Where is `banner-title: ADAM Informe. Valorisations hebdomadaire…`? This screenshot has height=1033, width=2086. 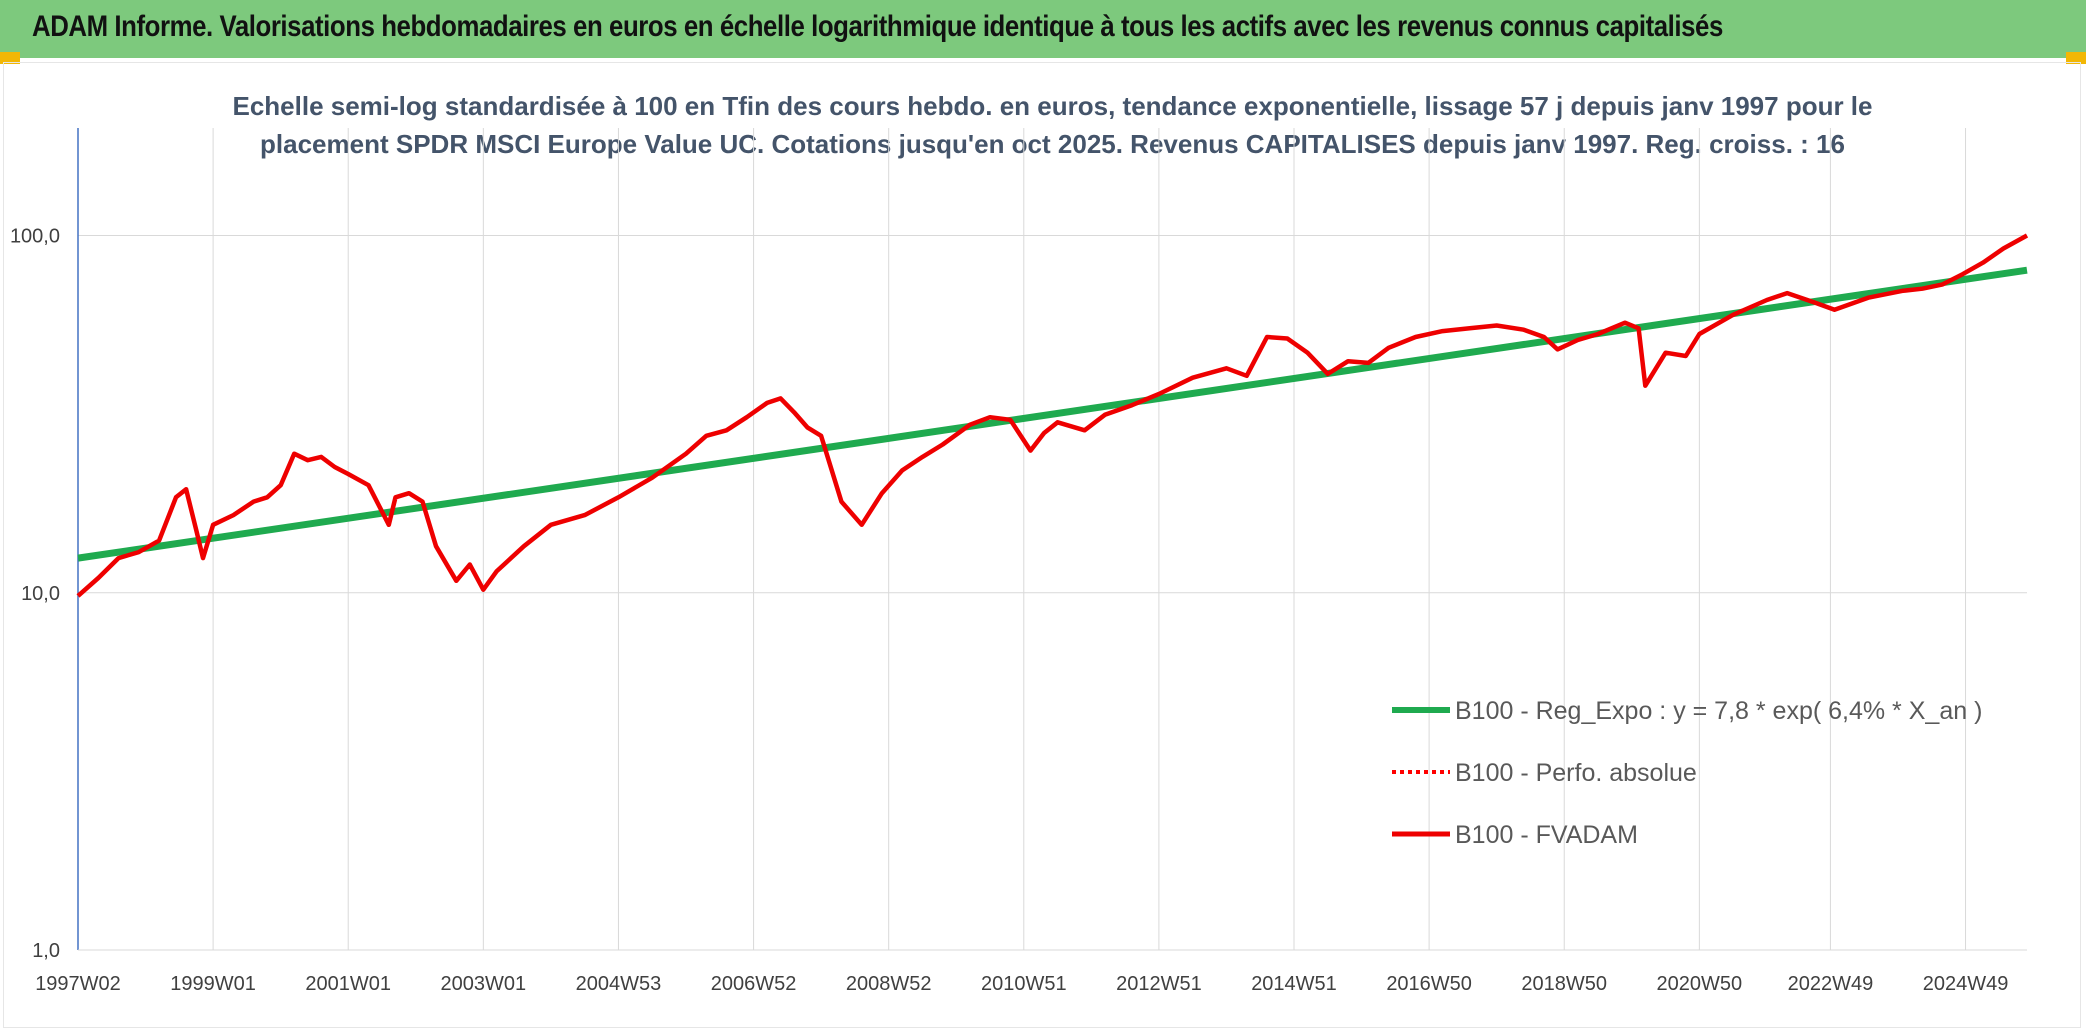
banner-title: ADAM Informe. Valorisations hebdomadaire… is located at coordinates (877, 26).